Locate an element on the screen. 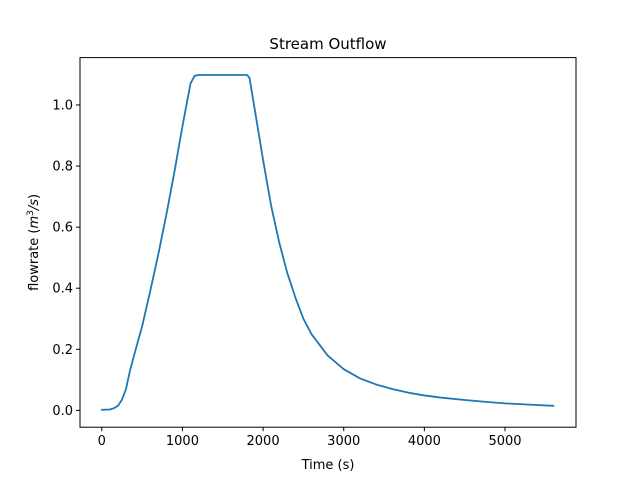 The height and width of the screenshot is (480, 640). x-tick-label: 1000 is located at coordinates (182, 441).